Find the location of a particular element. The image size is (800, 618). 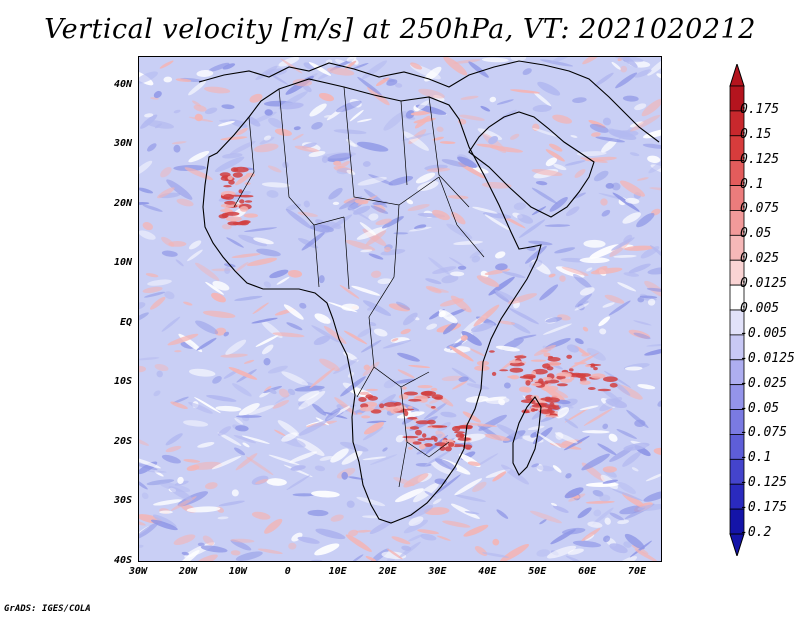

colorbar-tick-label: 0.175 is located at coordinates (760, 109).